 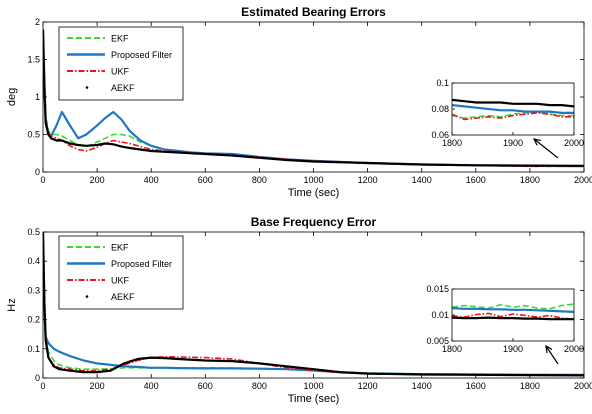 What do you see at coordinates (37, 22) in the screenshot?
I see `y-tick-label: 2` at bounding box center [37, 22].